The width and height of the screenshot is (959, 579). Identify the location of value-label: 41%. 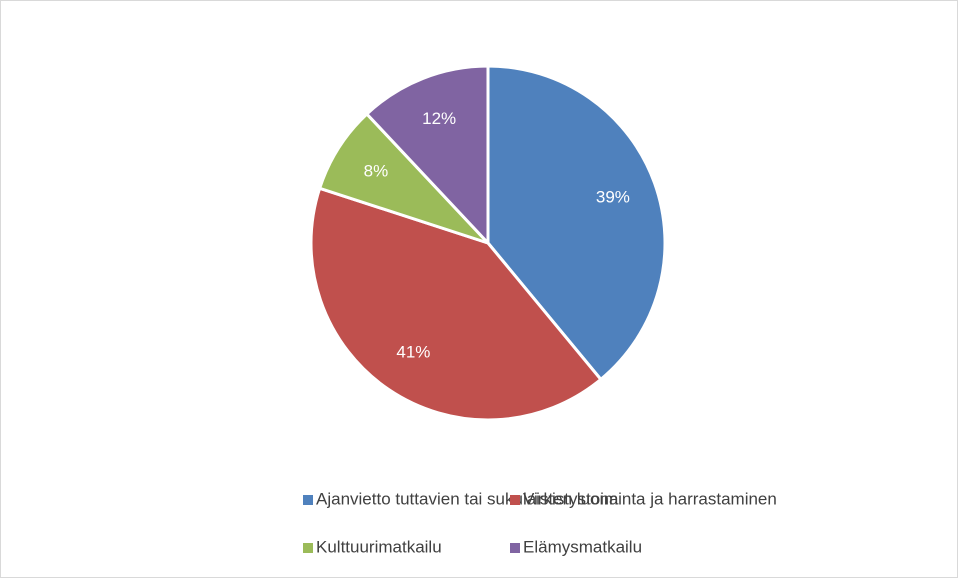
(413, 351).